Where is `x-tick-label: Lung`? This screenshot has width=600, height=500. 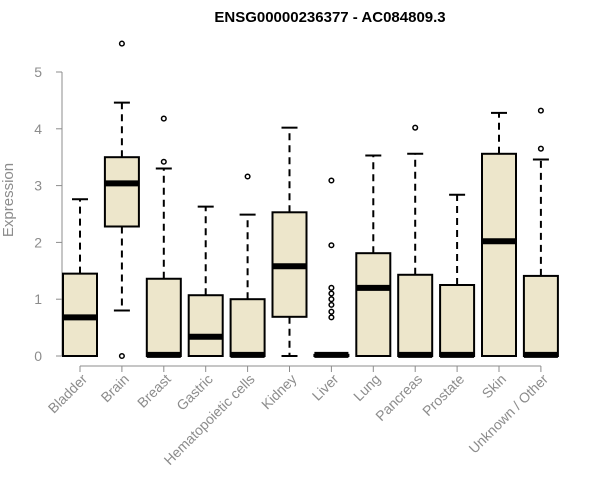 x-tick-label: Lung is located at coordinates (366, 387).